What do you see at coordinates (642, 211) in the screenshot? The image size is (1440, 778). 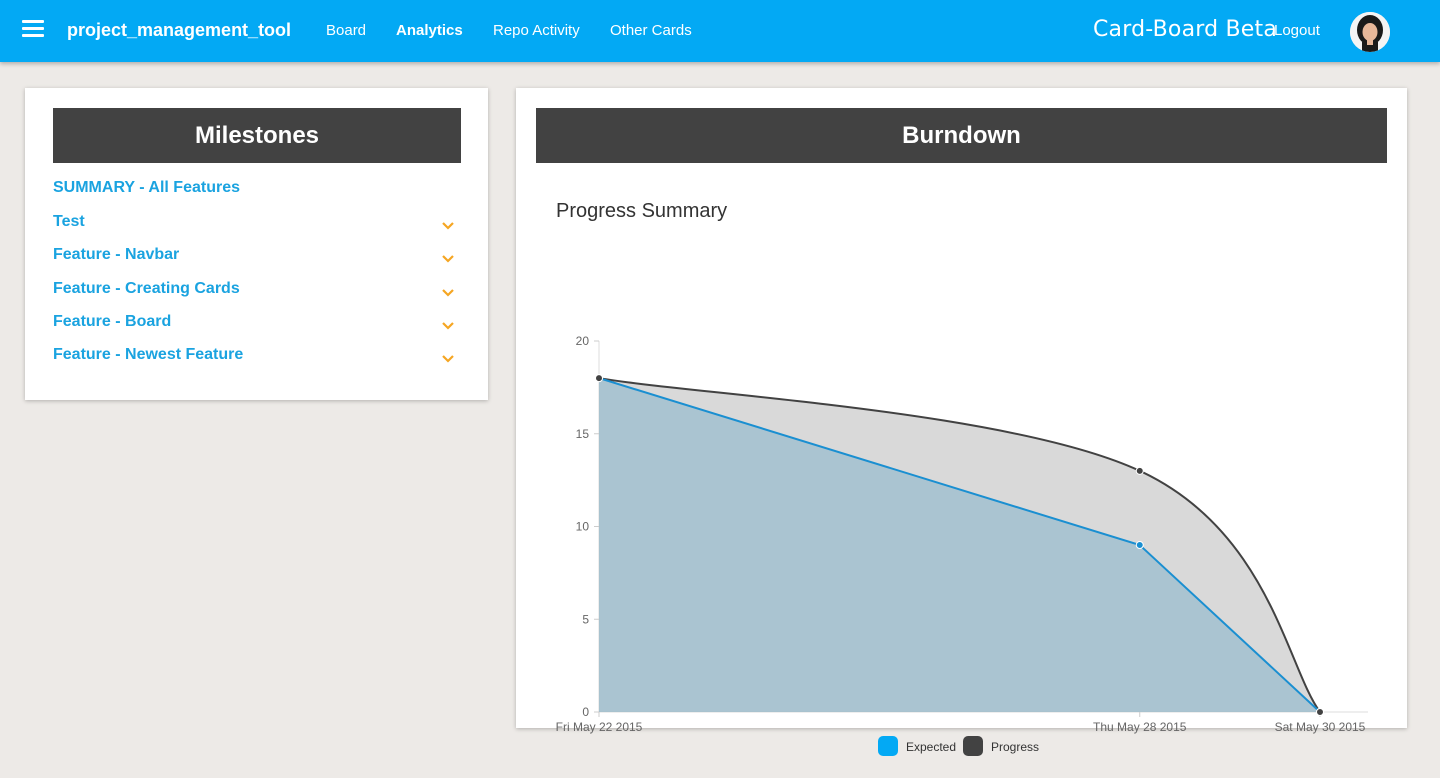 I see `chart-title: Progress Summary` at bounding box center [642, 211].